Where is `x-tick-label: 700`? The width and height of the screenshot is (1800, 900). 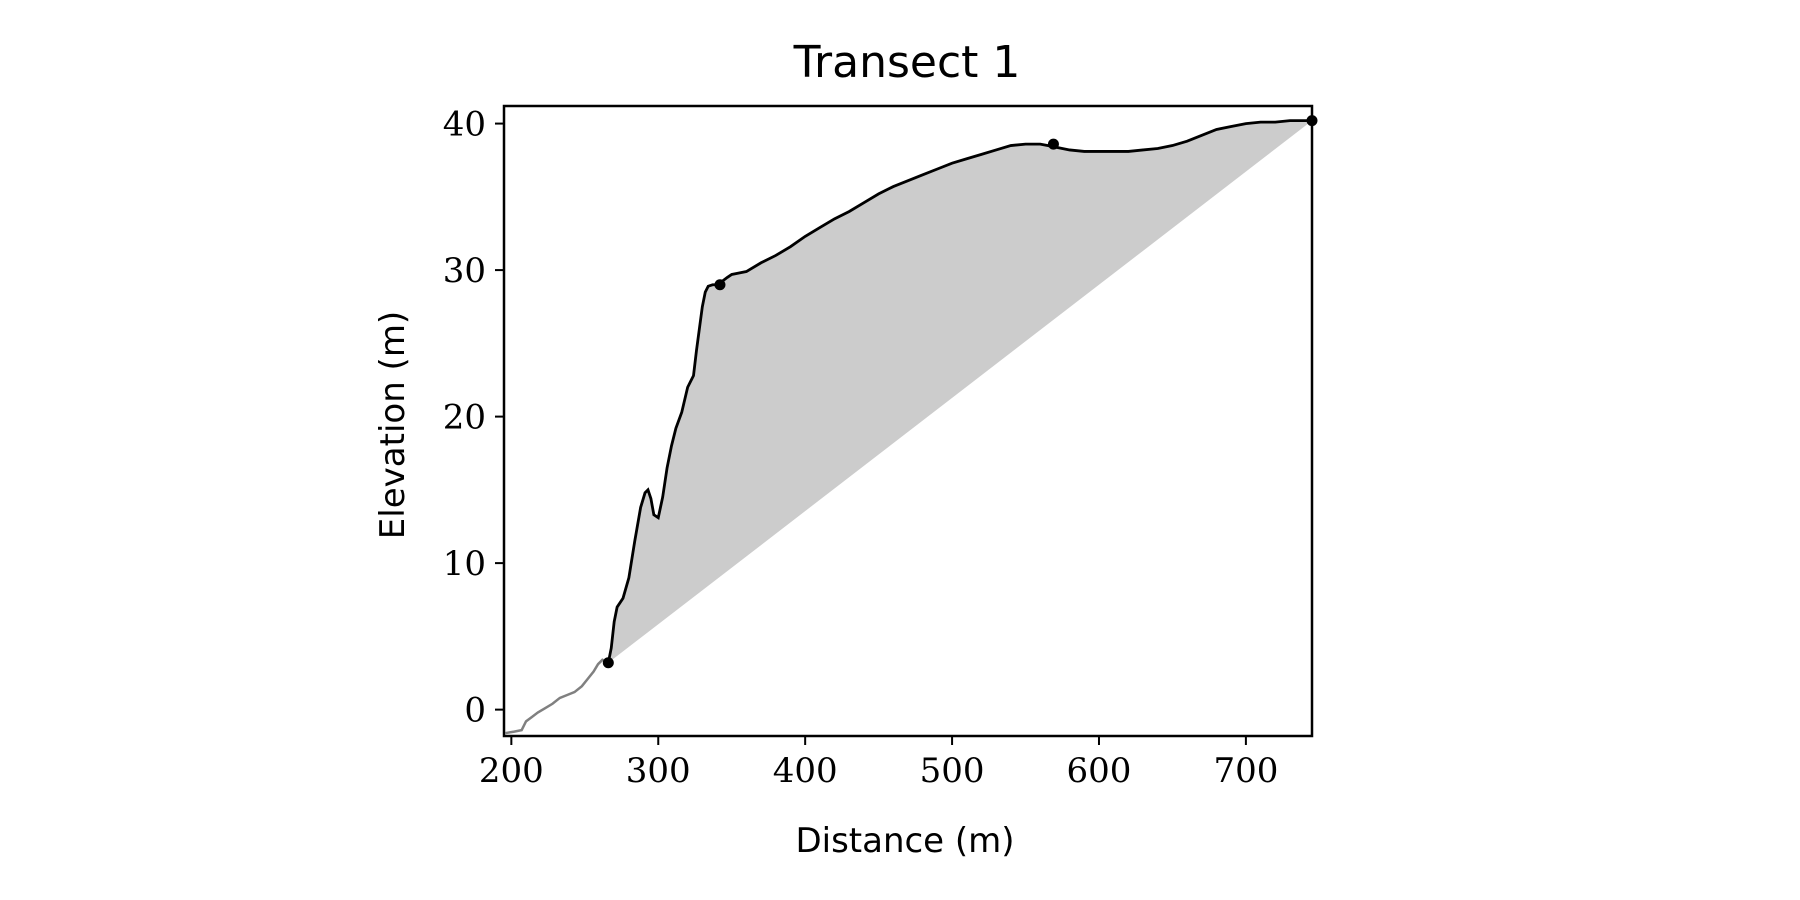
x-tick-label: 700 is located at coordinates (1245, 771).